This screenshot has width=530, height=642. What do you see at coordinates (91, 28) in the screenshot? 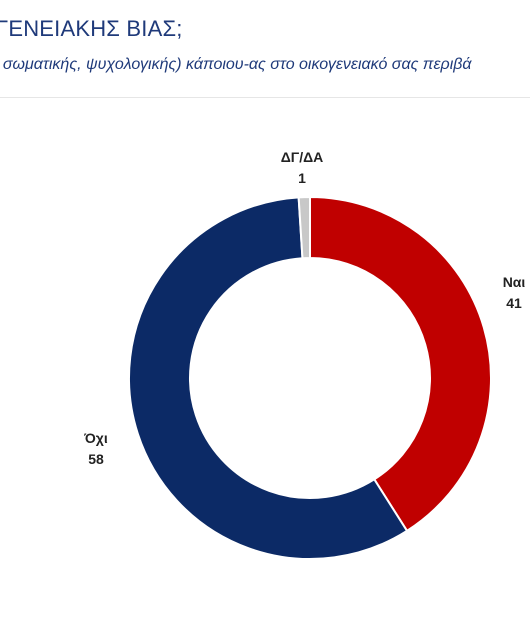
I see `page-title: ΓΕΝΕΙΑΚΗΣ ΒΙΑΣ;` at bounding box center [91, 28].